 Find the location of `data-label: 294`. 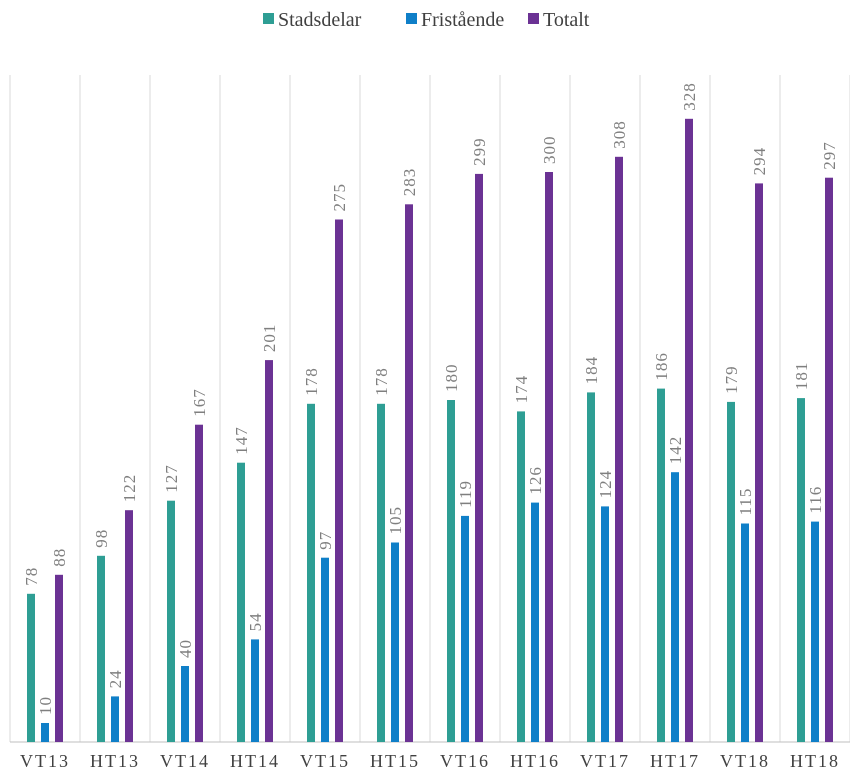

data-label: 294 is located at coordinates (759, 161).